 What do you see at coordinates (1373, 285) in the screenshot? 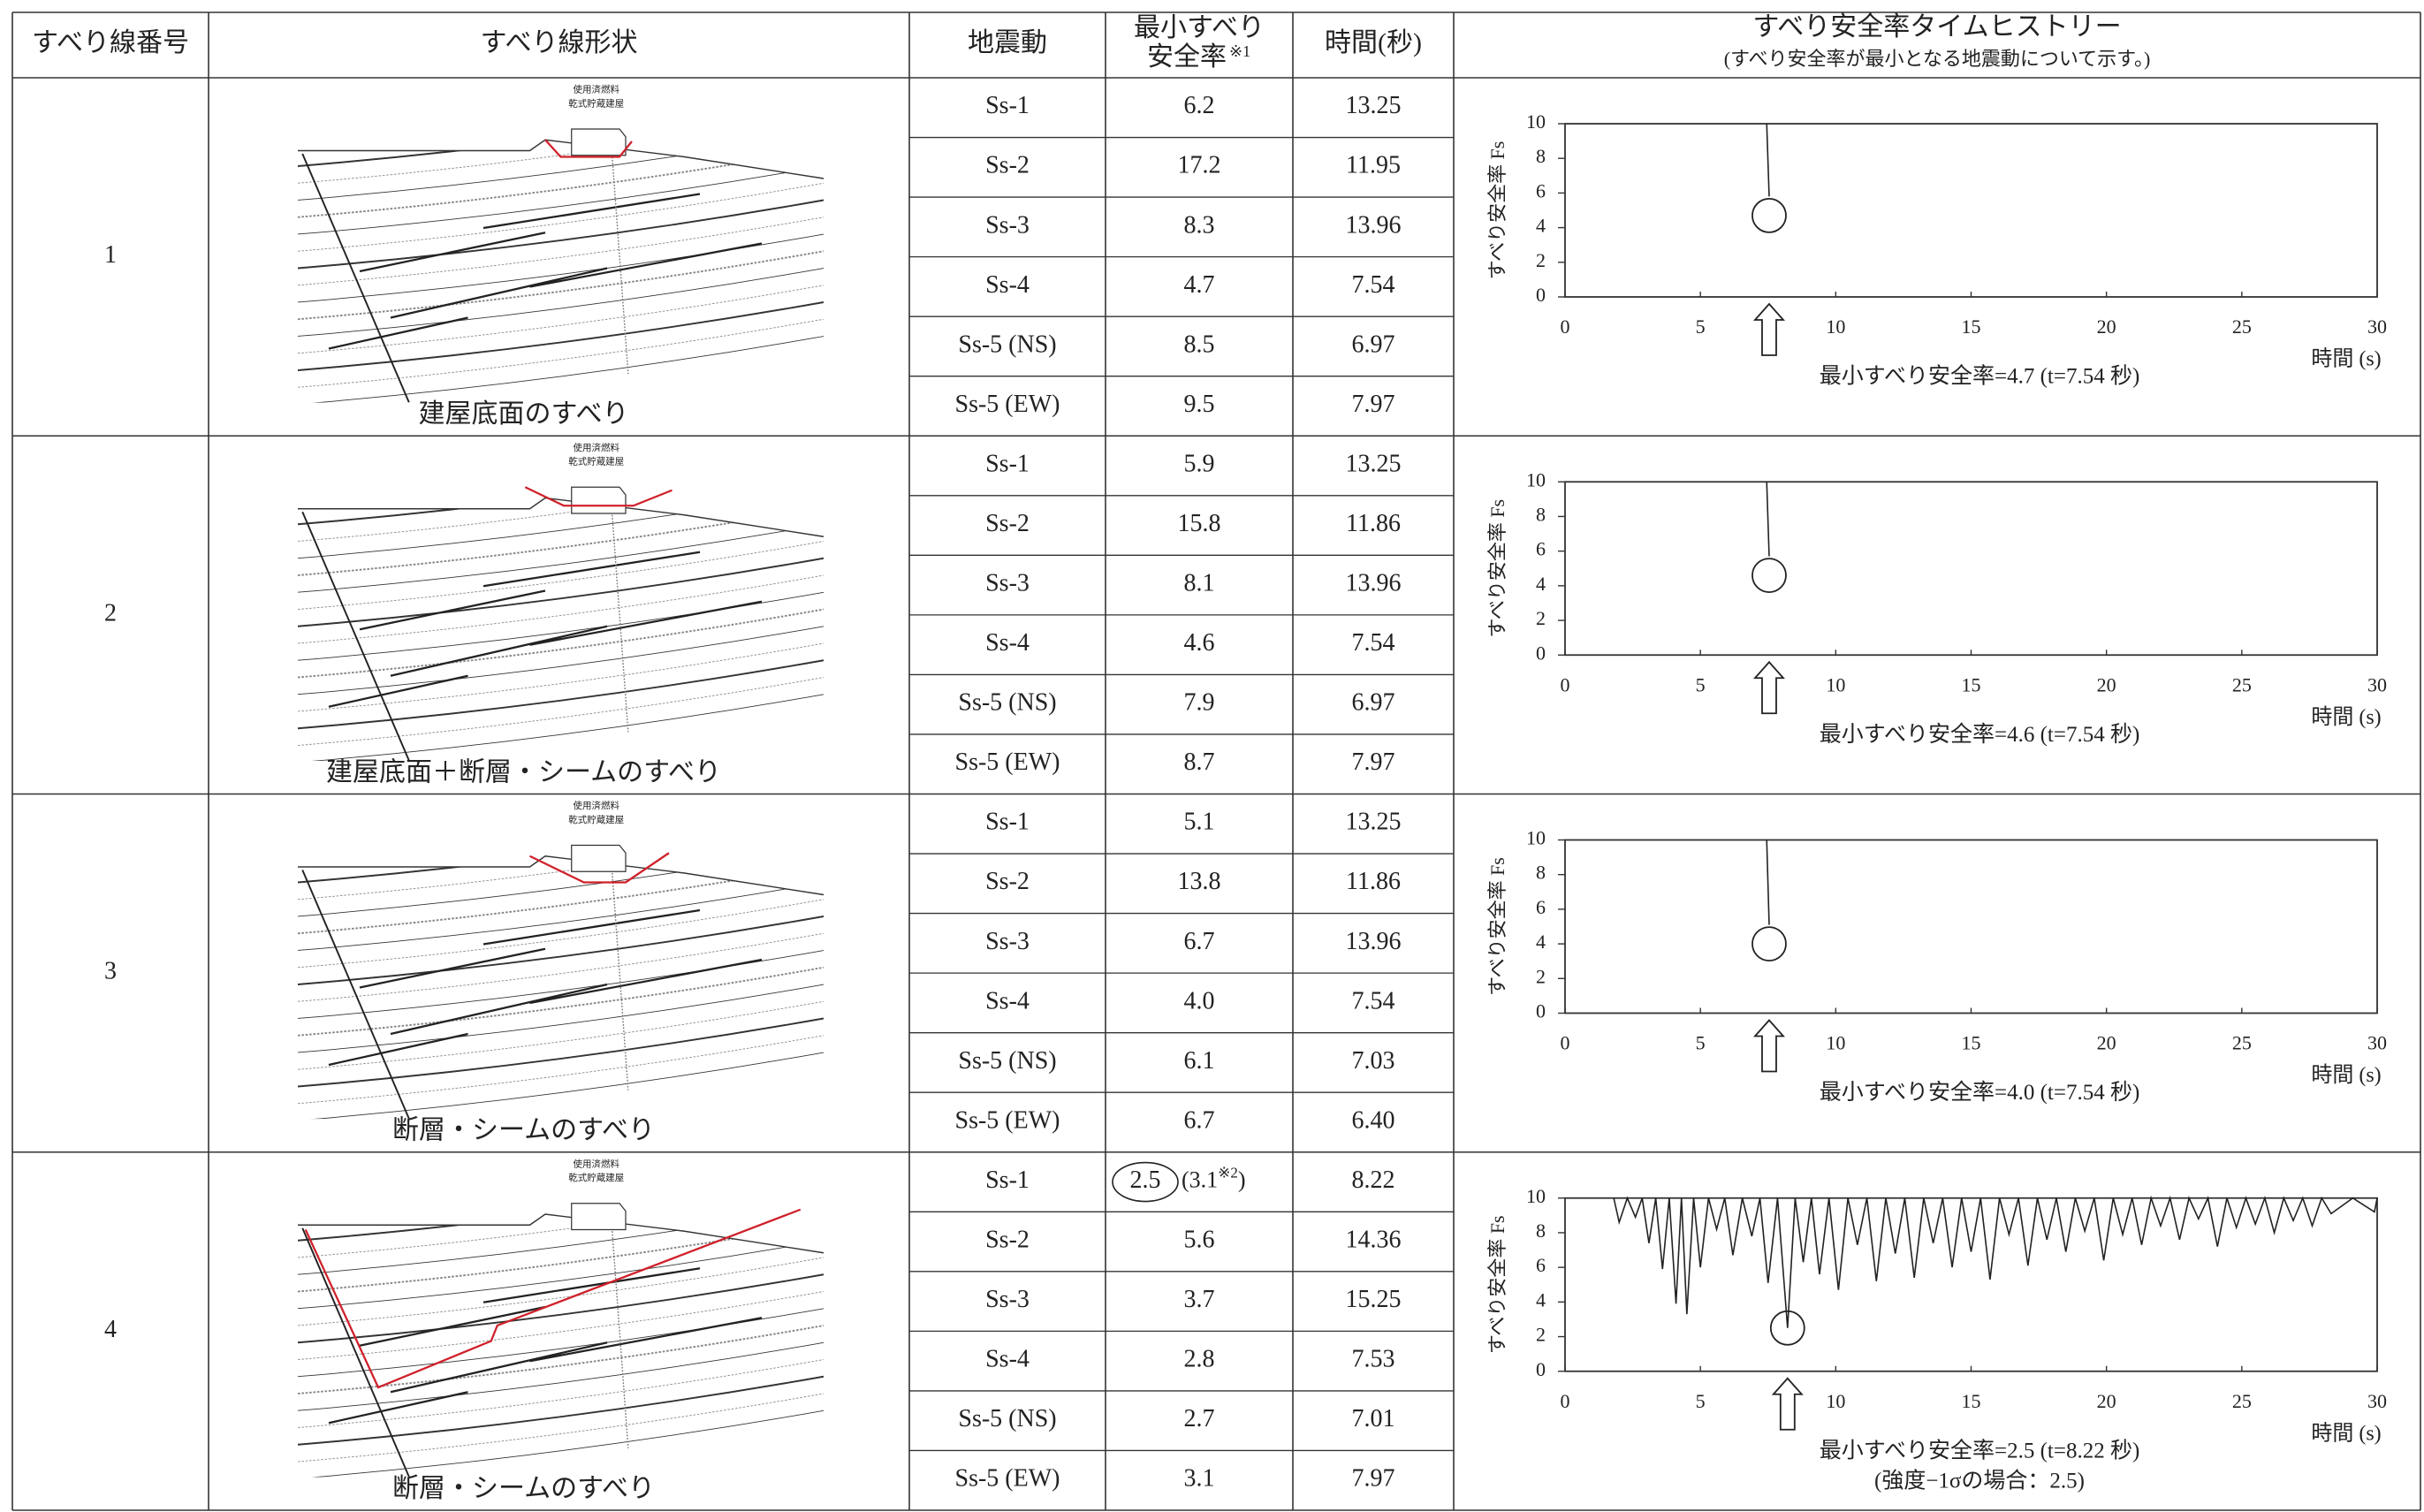
I see `time-cell: 7.54` at bounding box center [1373, 285].